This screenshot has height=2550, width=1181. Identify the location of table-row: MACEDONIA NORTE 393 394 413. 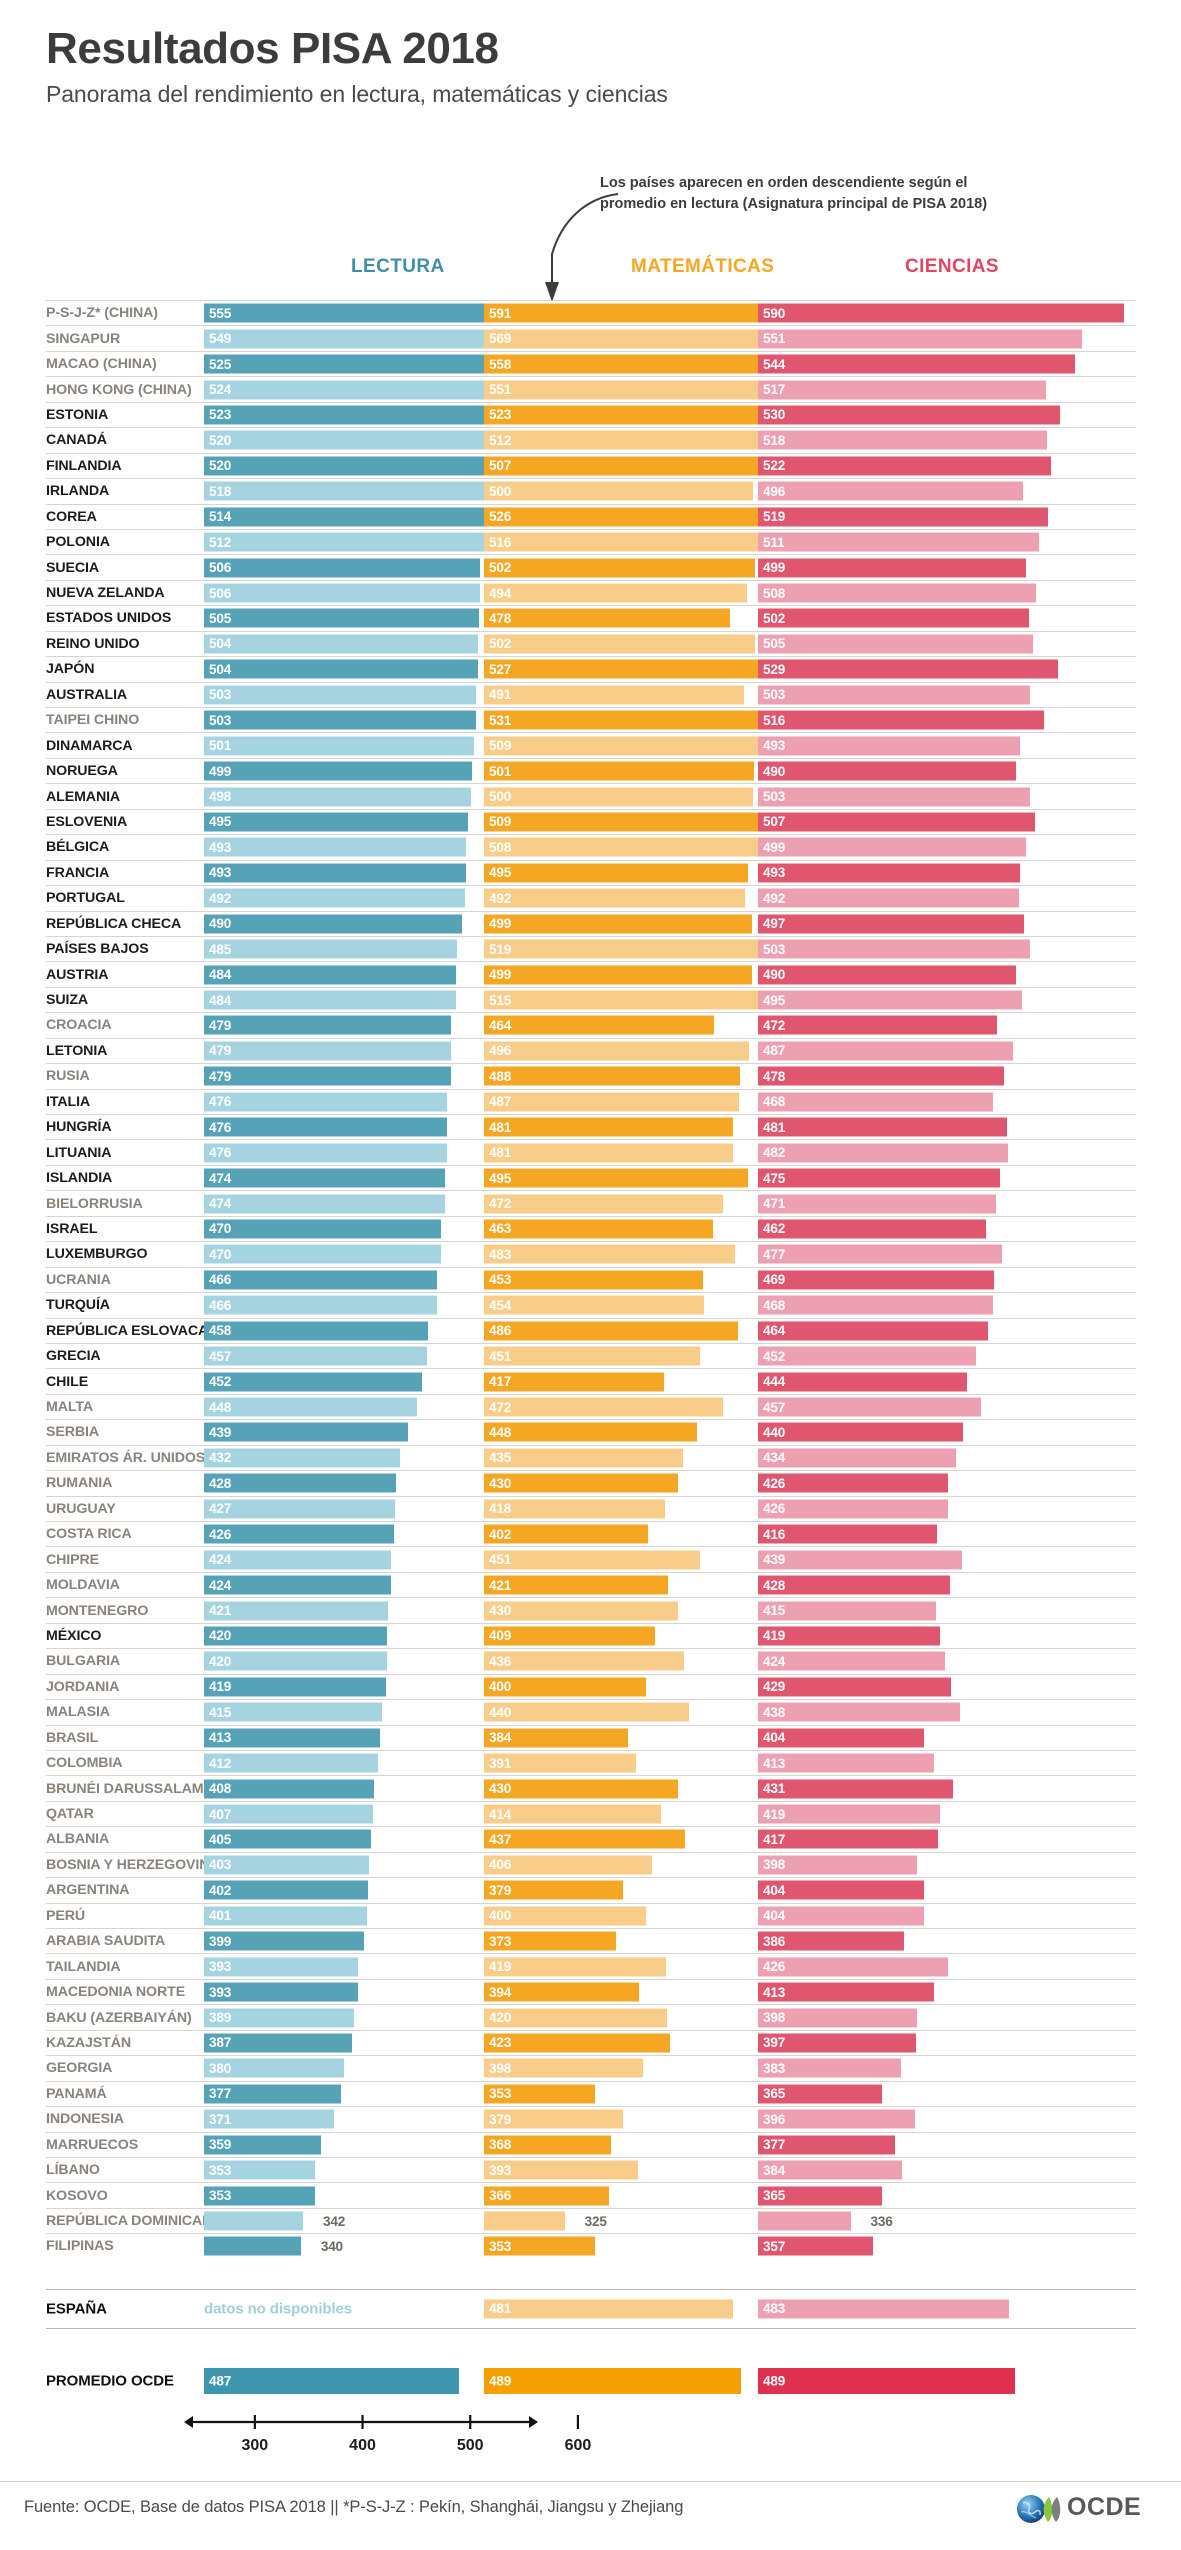
(591, 1991).